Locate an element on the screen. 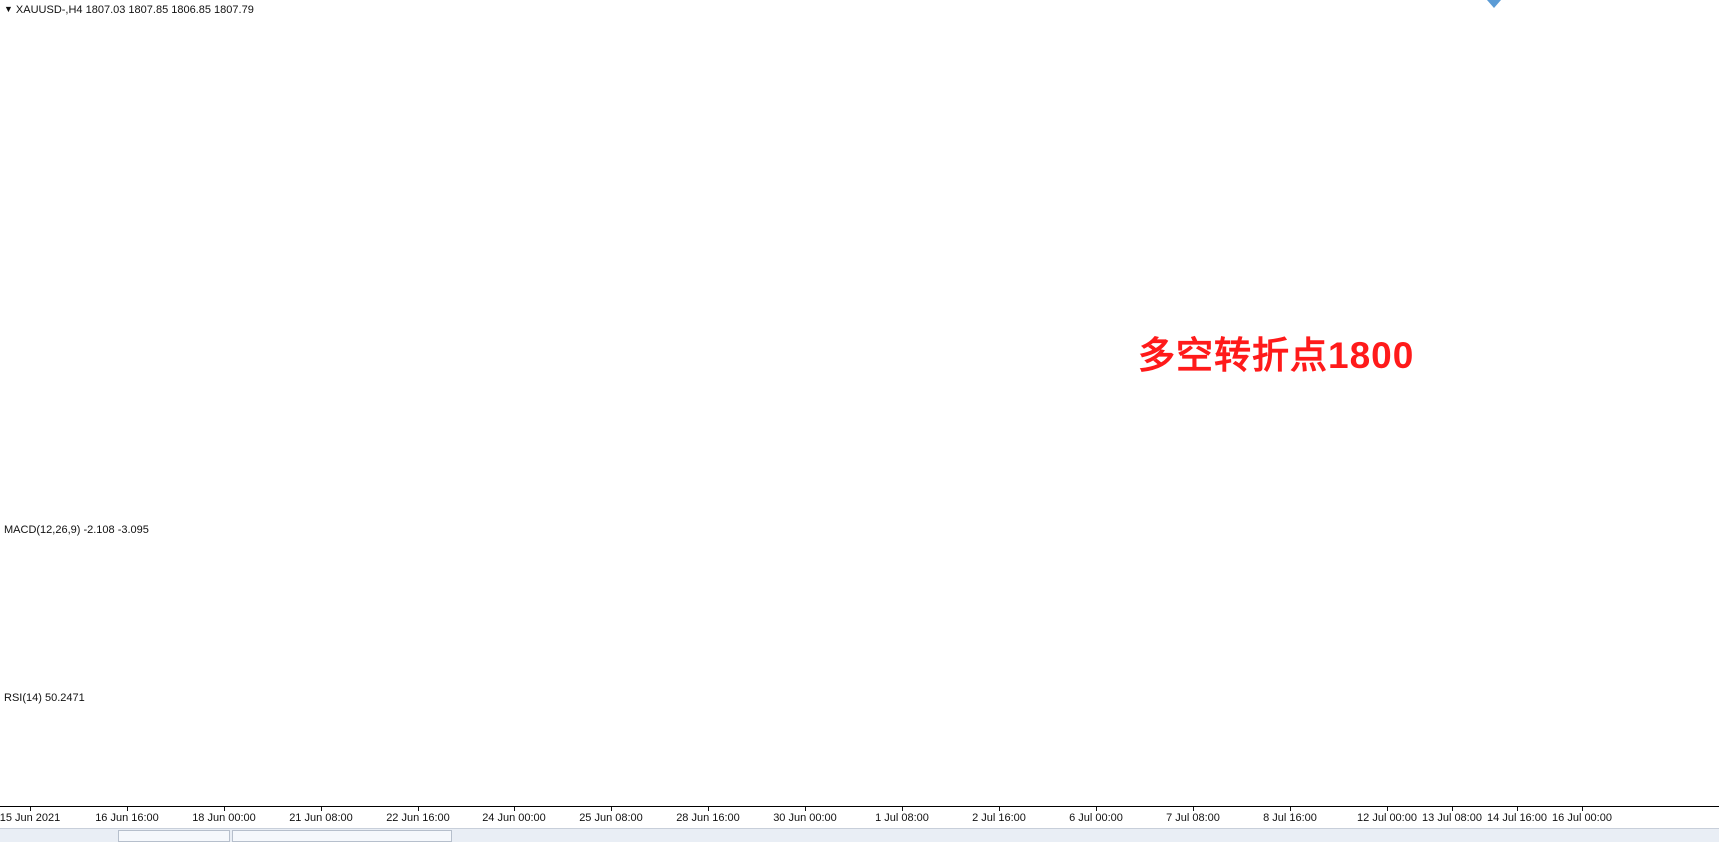  time-axis-label: 28 Jun 16:00 is located at coordinates (708, 818).